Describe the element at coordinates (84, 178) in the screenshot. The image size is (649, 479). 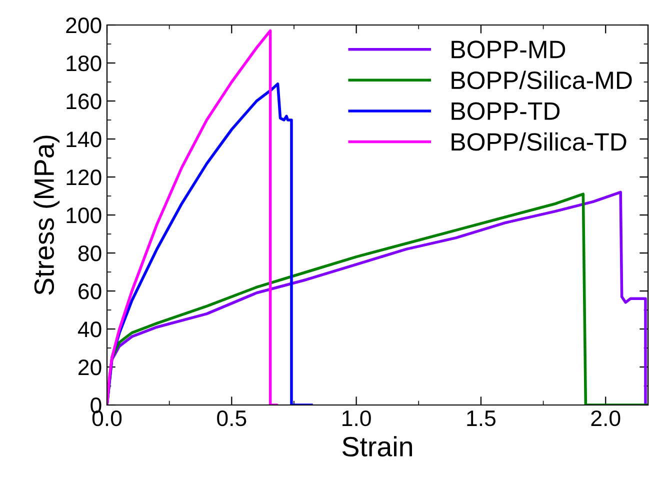
I see `y-tick-label: 120` at that location.